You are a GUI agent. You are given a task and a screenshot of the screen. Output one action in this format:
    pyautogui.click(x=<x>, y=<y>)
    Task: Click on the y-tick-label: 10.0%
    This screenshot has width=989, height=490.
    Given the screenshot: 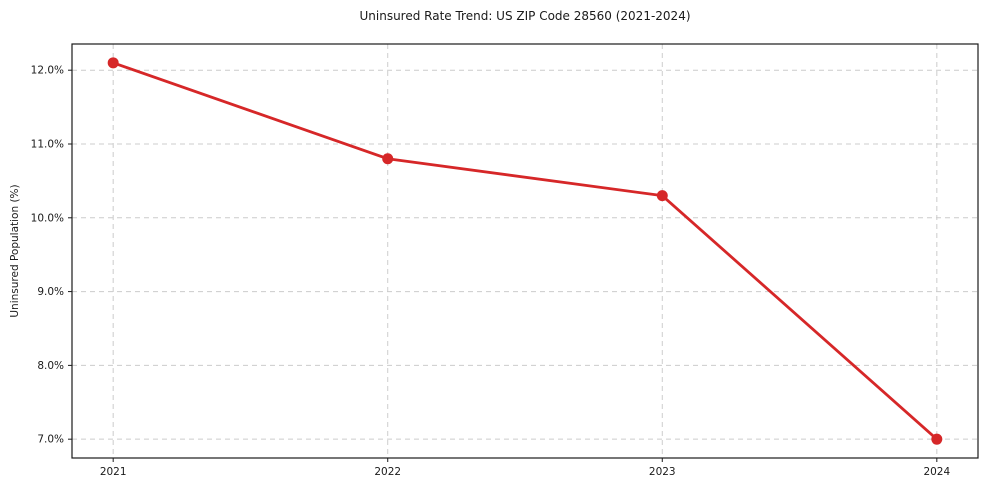 What is the action you would take?
    pyautogui.click(x=47, y=218)
    